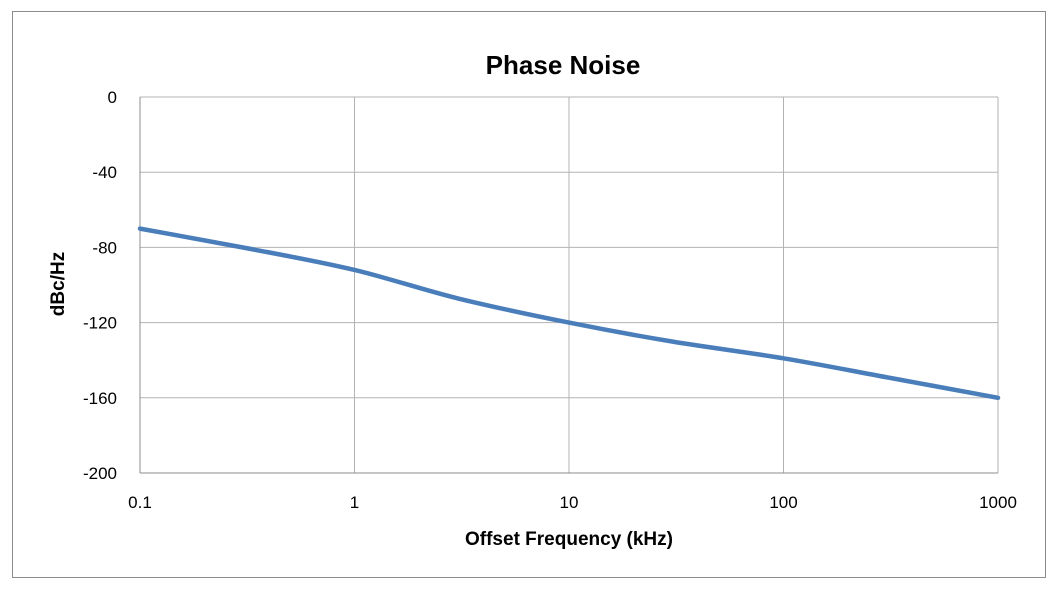 Image resolution: width=1061 pixels, height=593 pixels. I want to click on x-tick-label: 1000, so click(998, 502).